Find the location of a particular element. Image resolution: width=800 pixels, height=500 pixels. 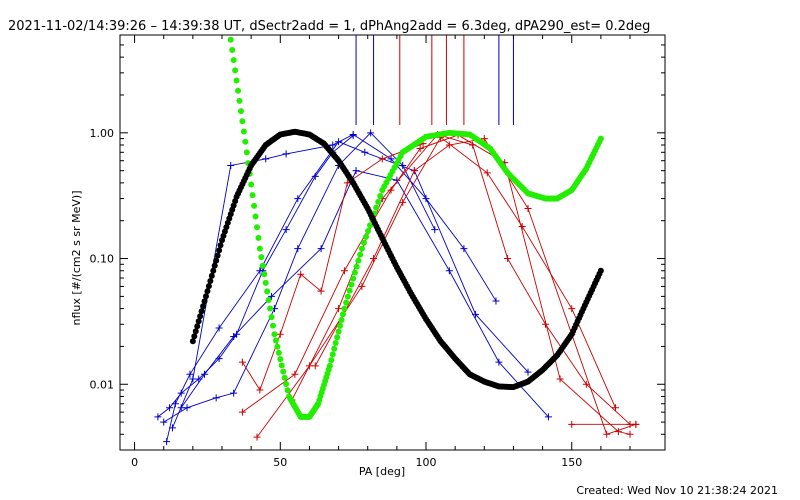

y-tick-label: 1.00 is located at coordinates (102, 133).